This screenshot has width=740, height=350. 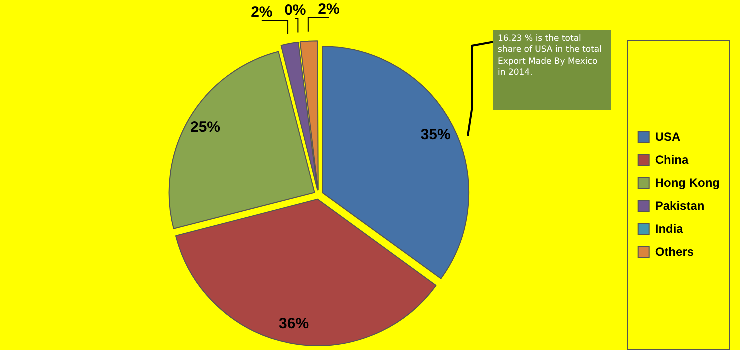 What do you see at coordinates (435, 135) in the screenshot?
I see `data-label: 35%` at bounding box center [435, 135].